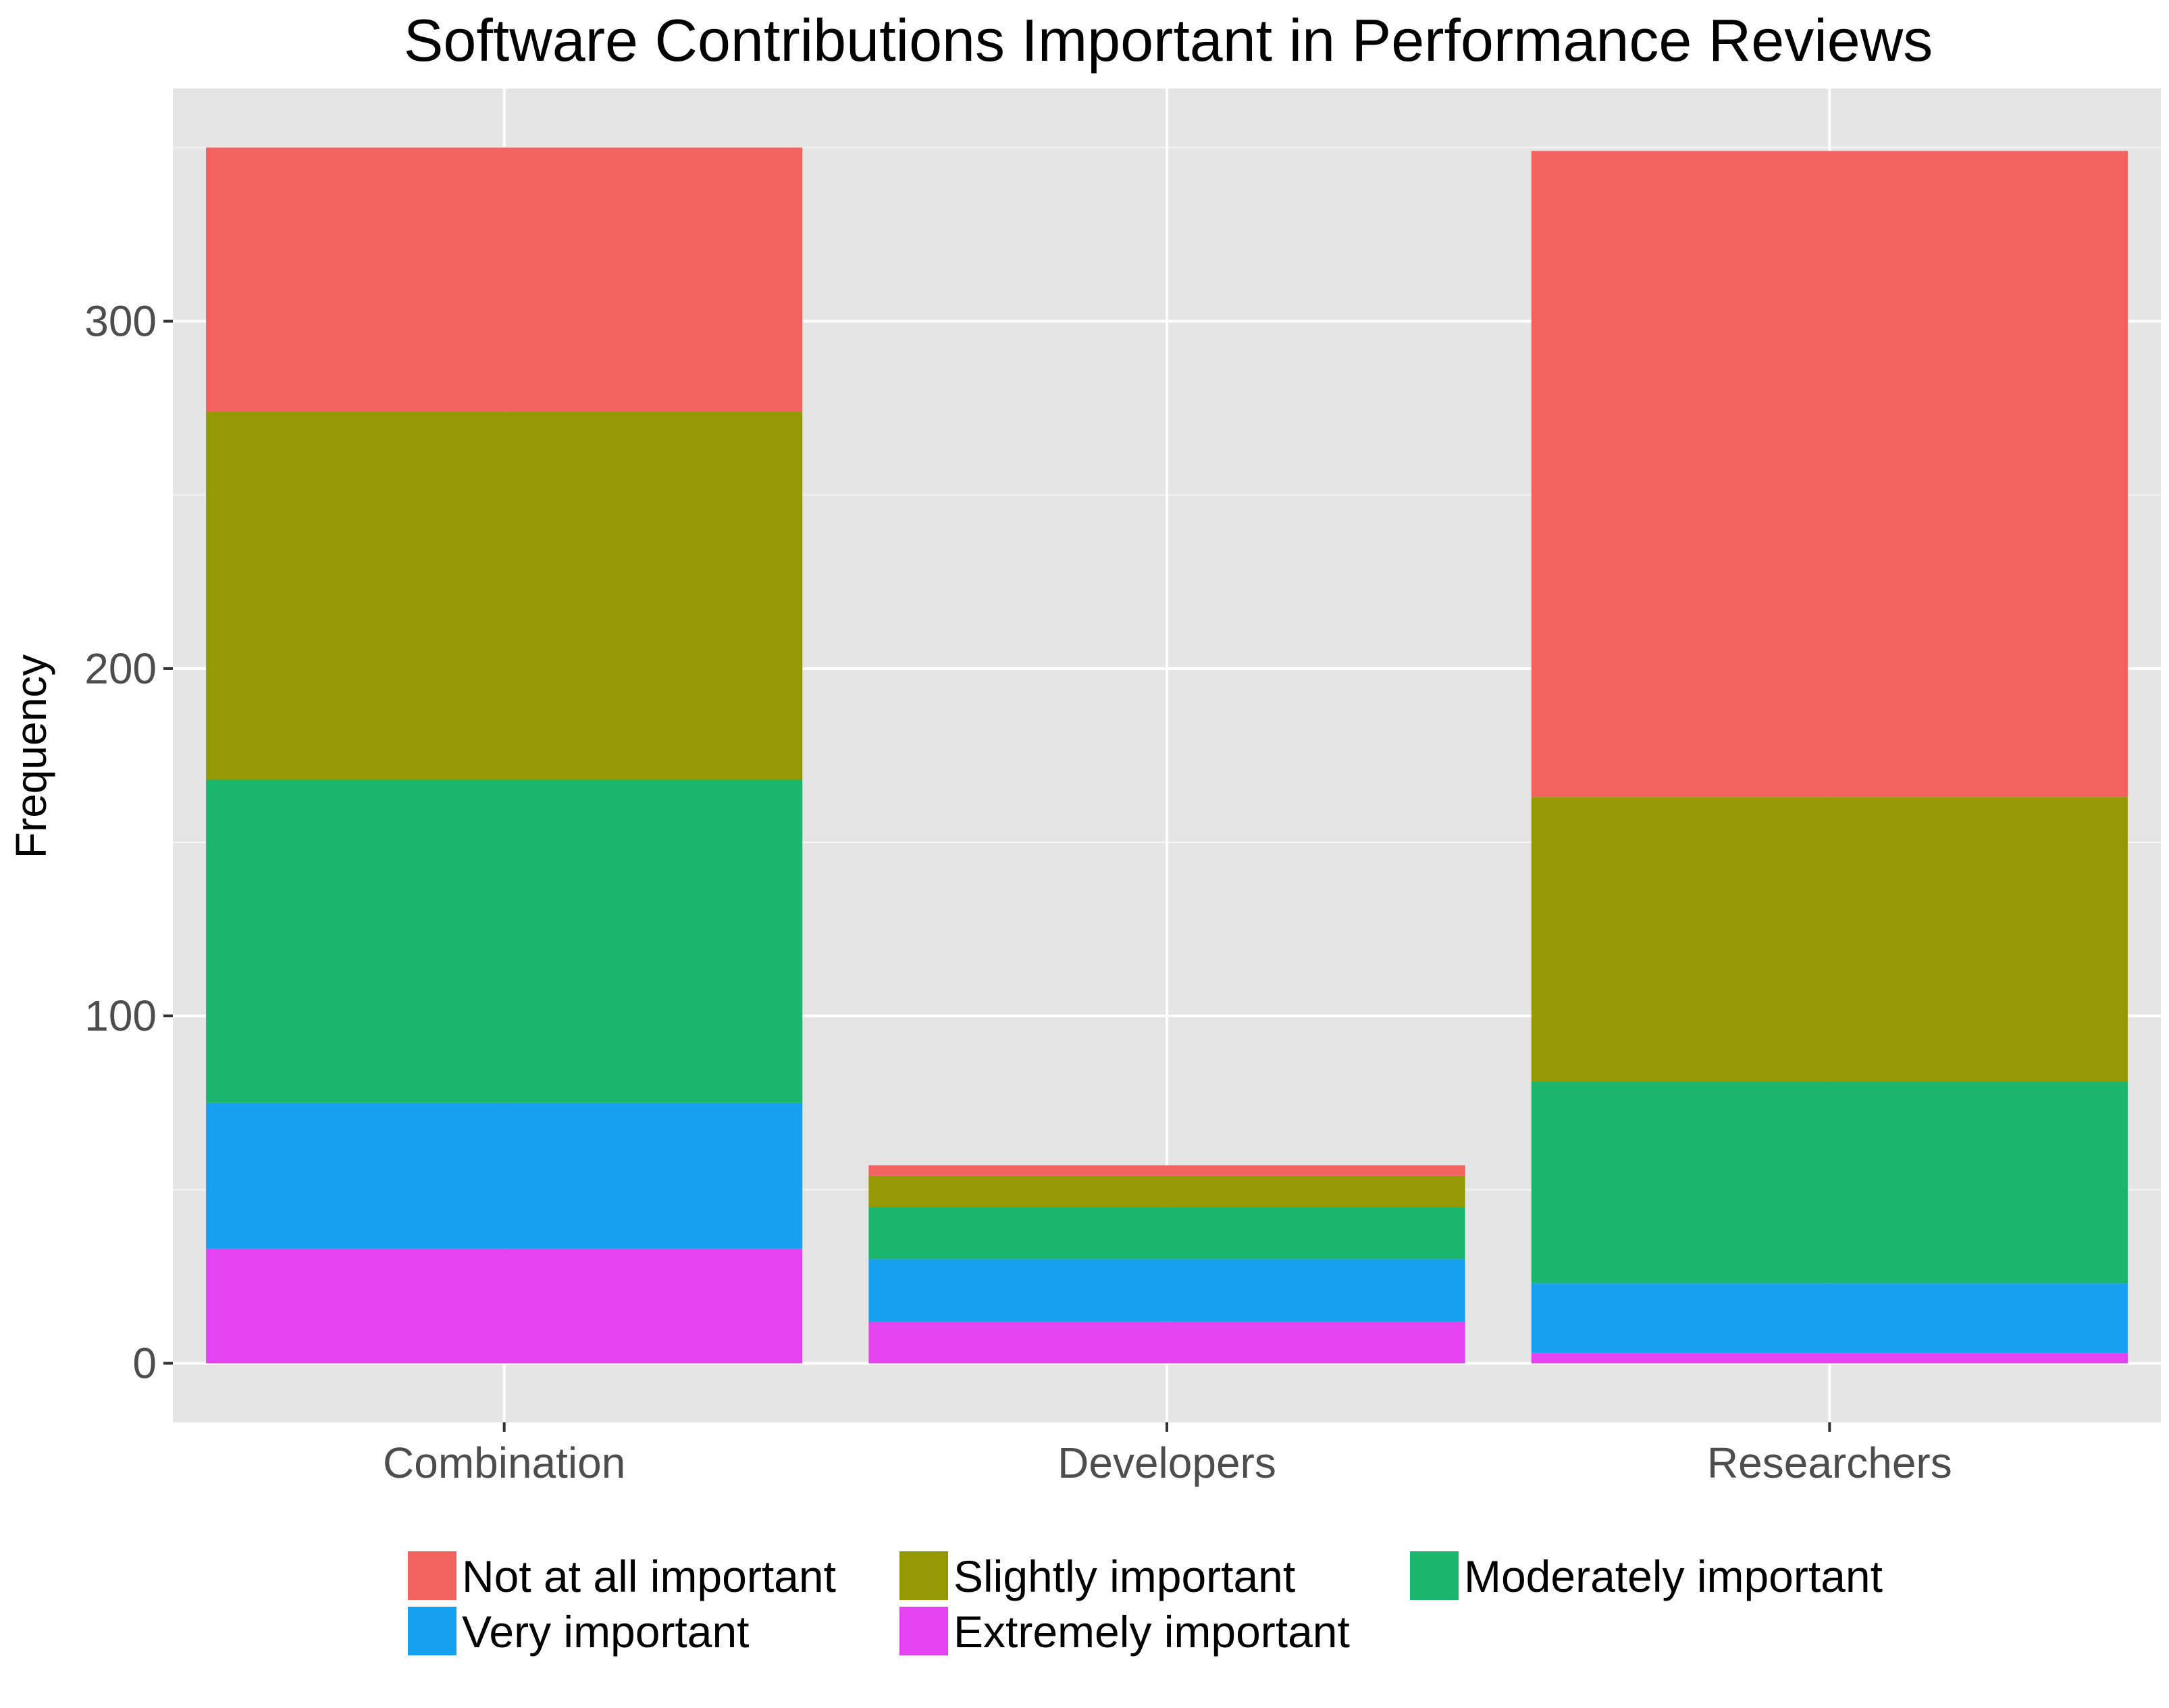 This screenshot has width=2169, height=1708. I want to click on legend-key-very-important, so click(432, 1631).